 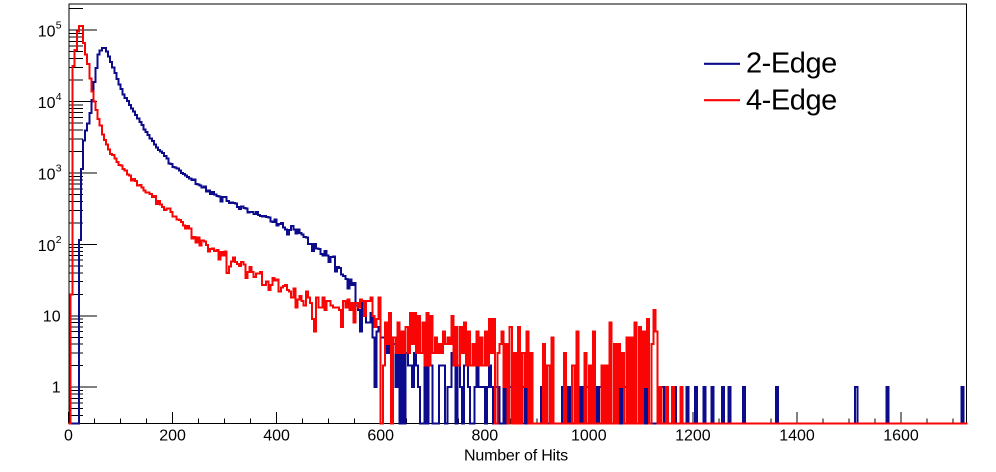 What do you see at coordinates (901, 436) in the screenshot?
I see `svg-text: 1600` at bounding box center [901, 436].